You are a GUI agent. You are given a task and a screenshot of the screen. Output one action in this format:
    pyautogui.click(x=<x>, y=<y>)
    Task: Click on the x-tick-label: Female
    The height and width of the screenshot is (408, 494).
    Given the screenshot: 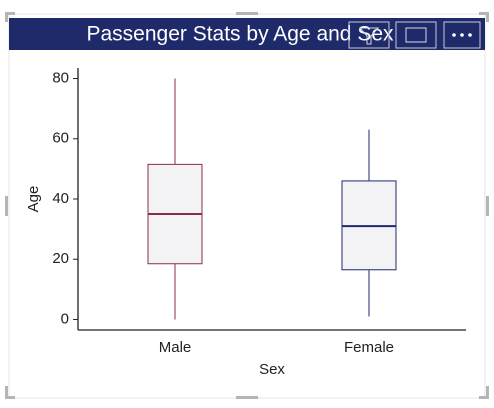 What is the action you would take?
    pyautogui.click(x=369, y=347)
    